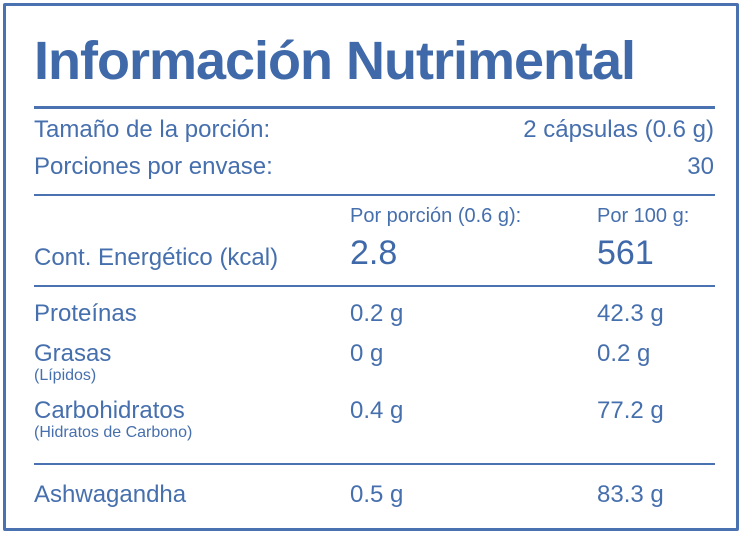 Image resolution: width=748 pixels, height=542 pixels. What do you see at coordinates (109, 410) in the screenshot?
I see `nutrient-name-carbohydrates: Carbohidratos` at bounding box center [109, 410].